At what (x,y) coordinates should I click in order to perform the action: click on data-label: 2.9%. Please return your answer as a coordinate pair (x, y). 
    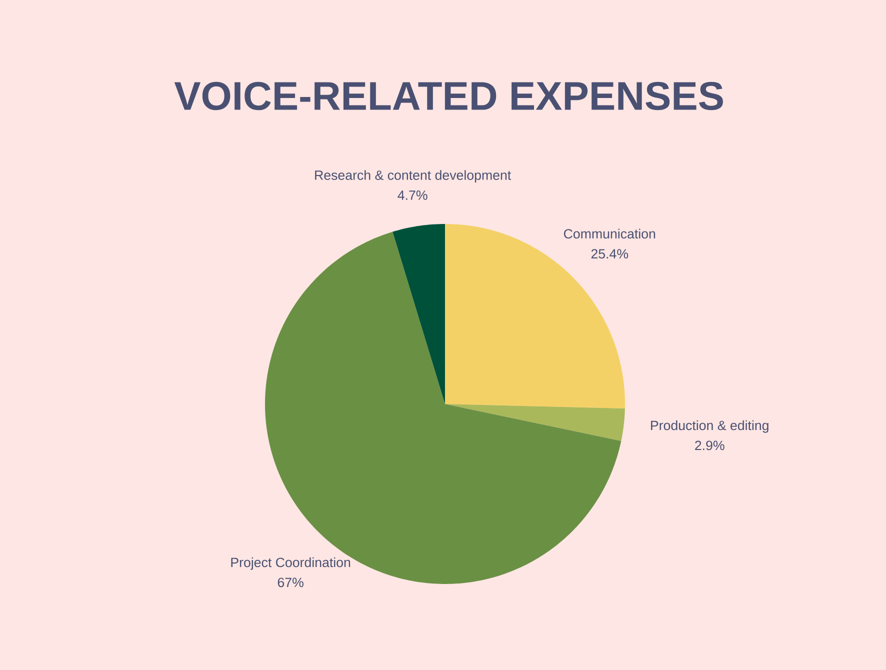
    Looking at the image, I should click on (709, 445).